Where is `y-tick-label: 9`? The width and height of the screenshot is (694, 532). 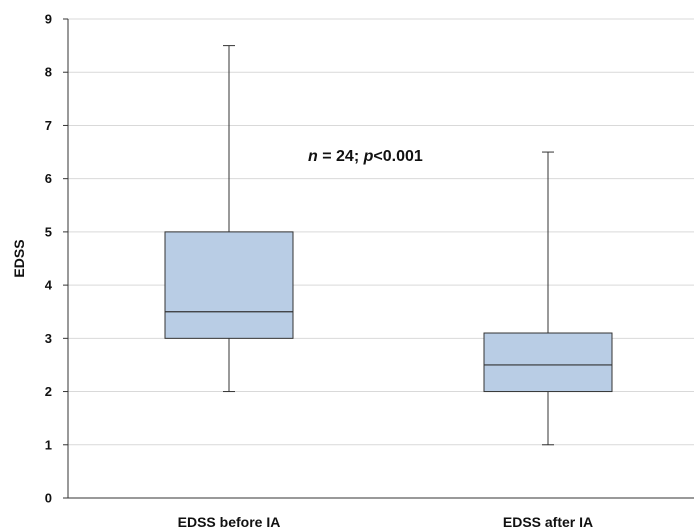 y-tick-label: 9 is located at coordinates (48, 19).